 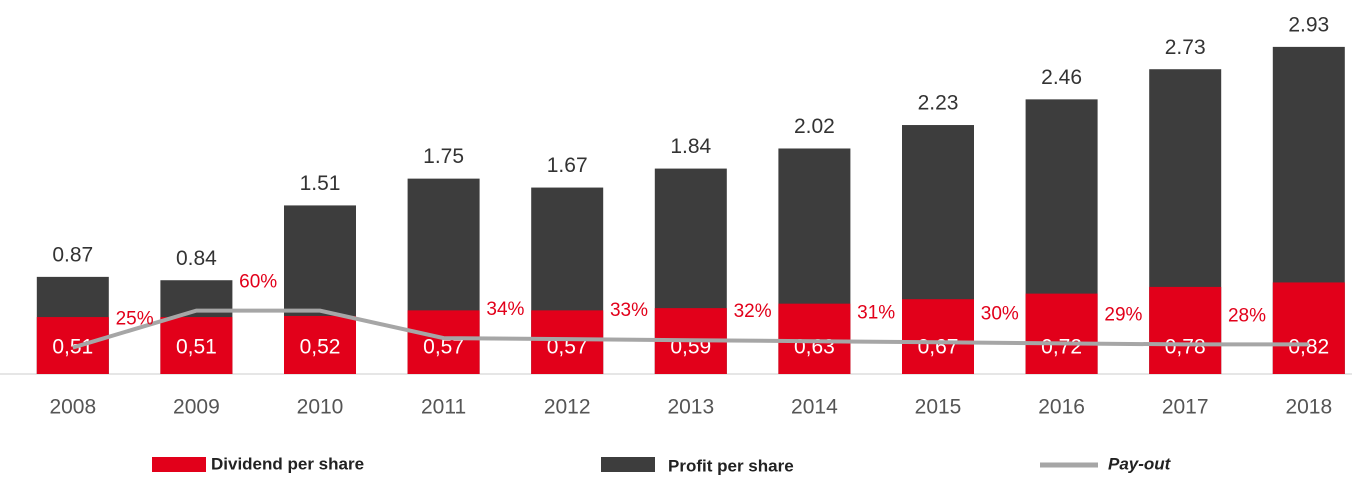 What do you see at coordinates (938, 407) in the screenshot?
I see `x-tick-label: 2015` at bounding box center [938, 407].